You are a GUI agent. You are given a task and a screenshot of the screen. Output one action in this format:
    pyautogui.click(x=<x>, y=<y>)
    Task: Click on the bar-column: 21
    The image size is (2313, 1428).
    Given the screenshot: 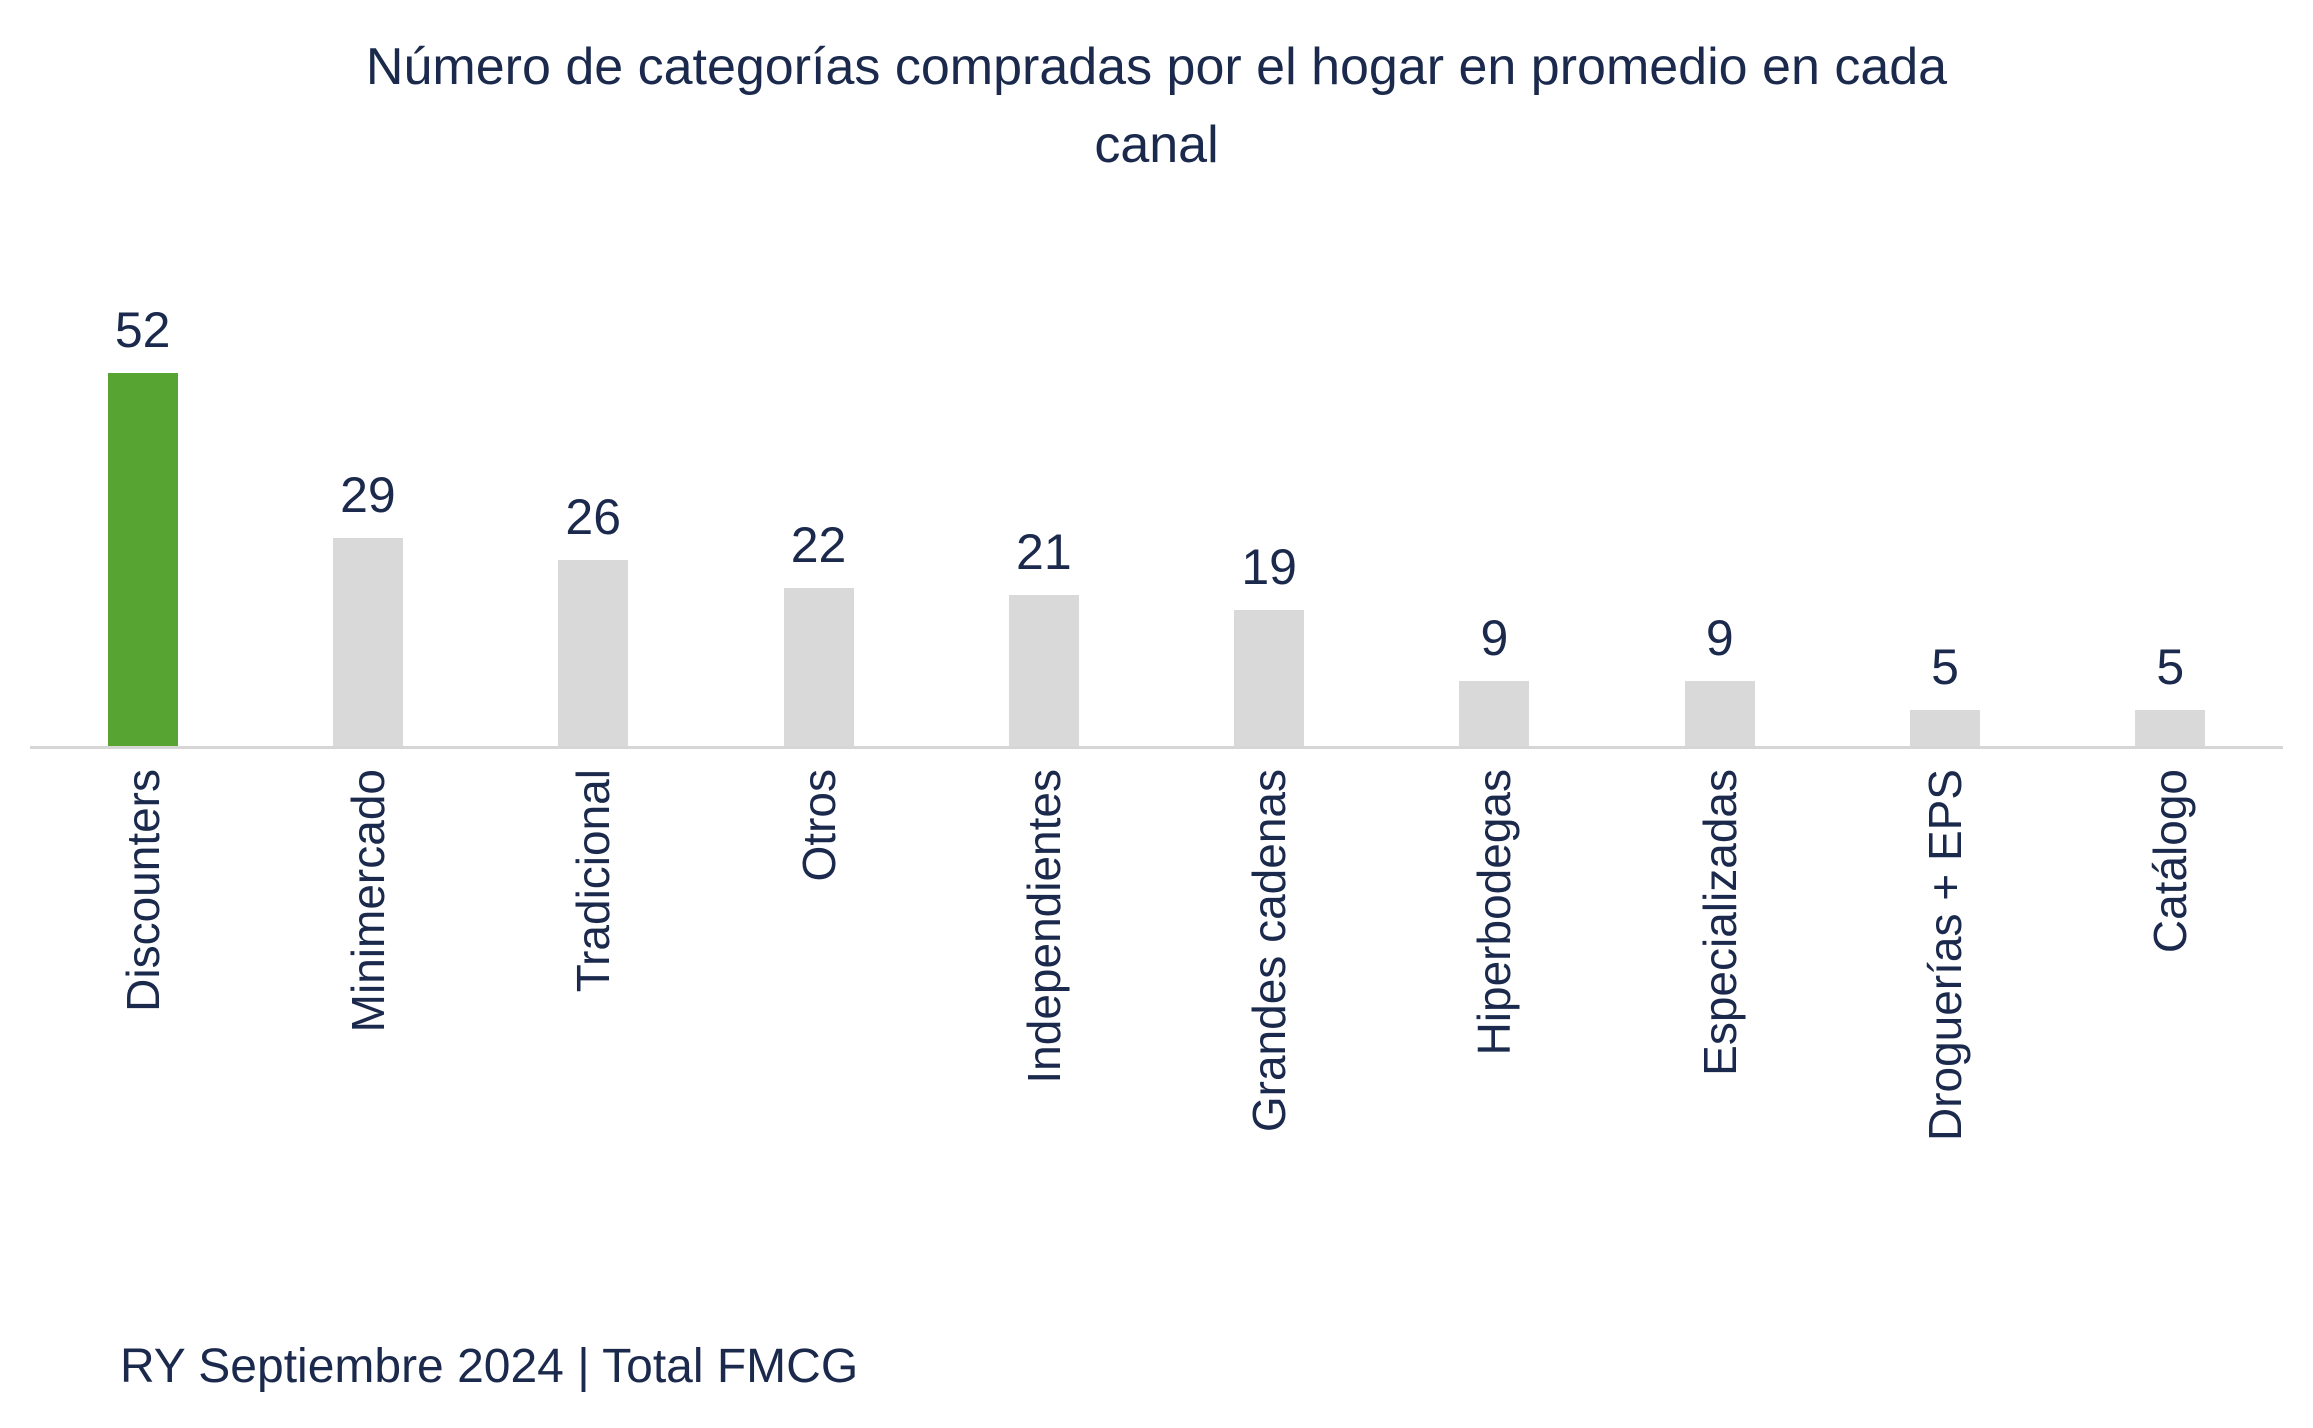 What is the action you would take?
    pyautogui.click(x=1043, y=634)
    